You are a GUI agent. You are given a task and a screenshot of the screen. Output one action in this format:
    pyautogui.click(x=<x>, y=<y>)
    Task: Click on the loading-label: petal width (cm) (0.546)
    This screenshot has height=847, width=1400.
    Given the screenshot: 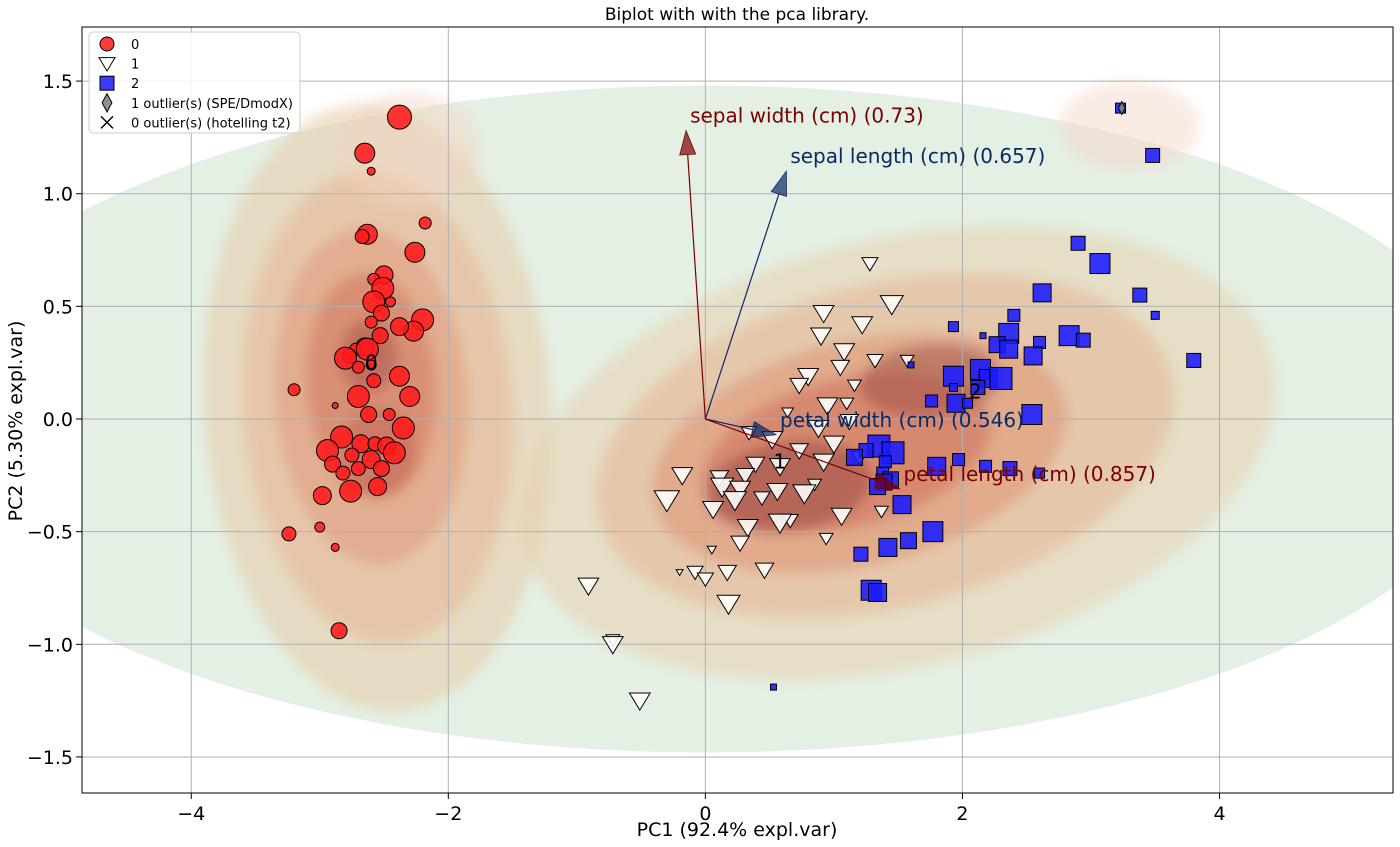 What is the action you would take?
    pyautogui.click(x=902, y=420)
    